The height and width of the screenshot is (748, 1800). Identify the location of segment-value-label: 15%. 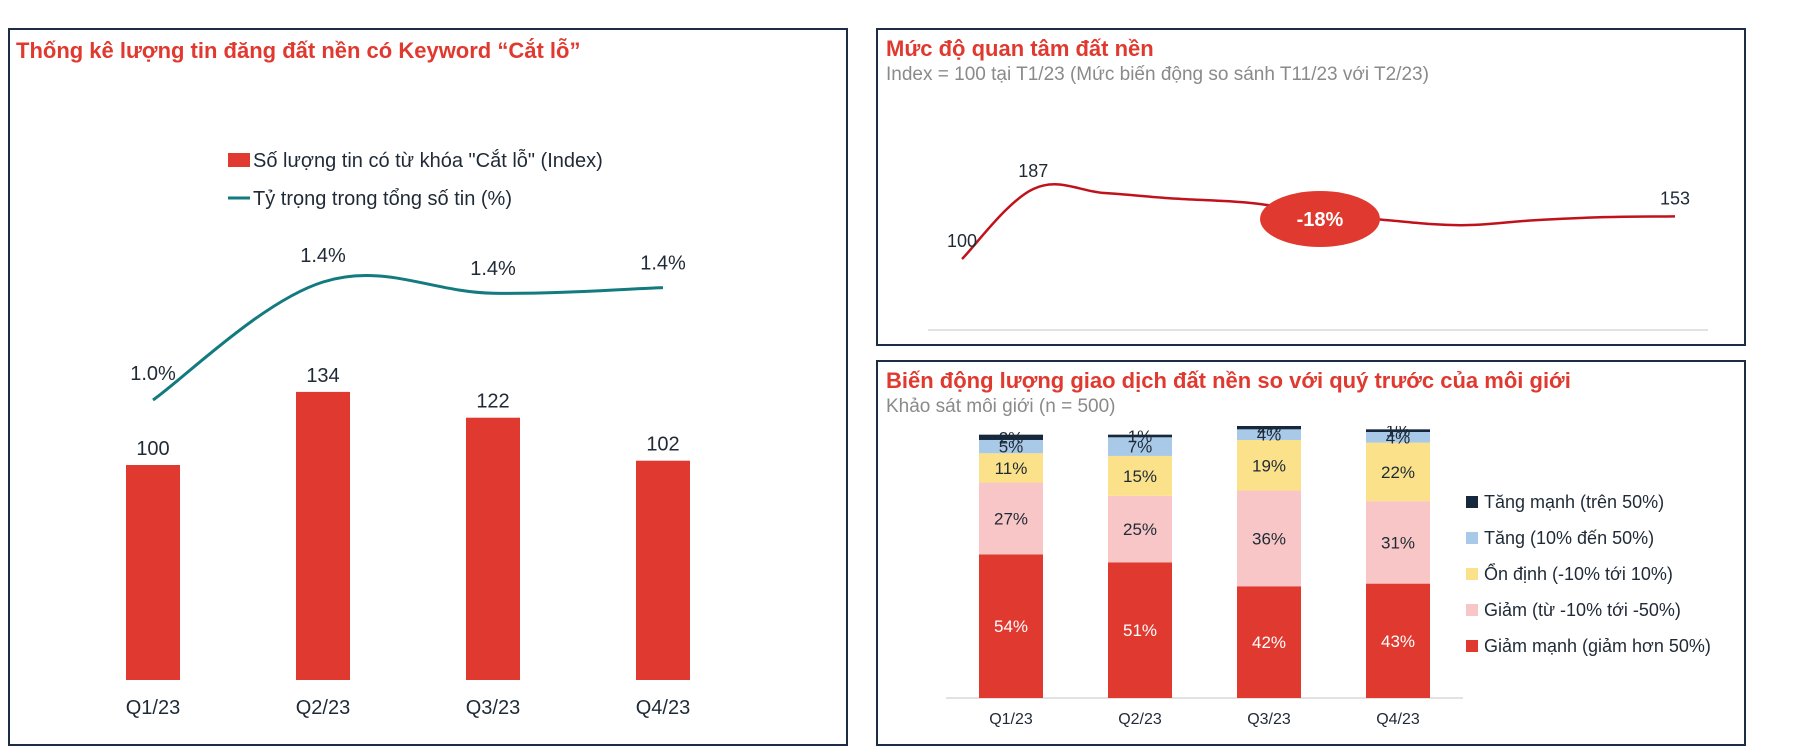
(1140, 476).